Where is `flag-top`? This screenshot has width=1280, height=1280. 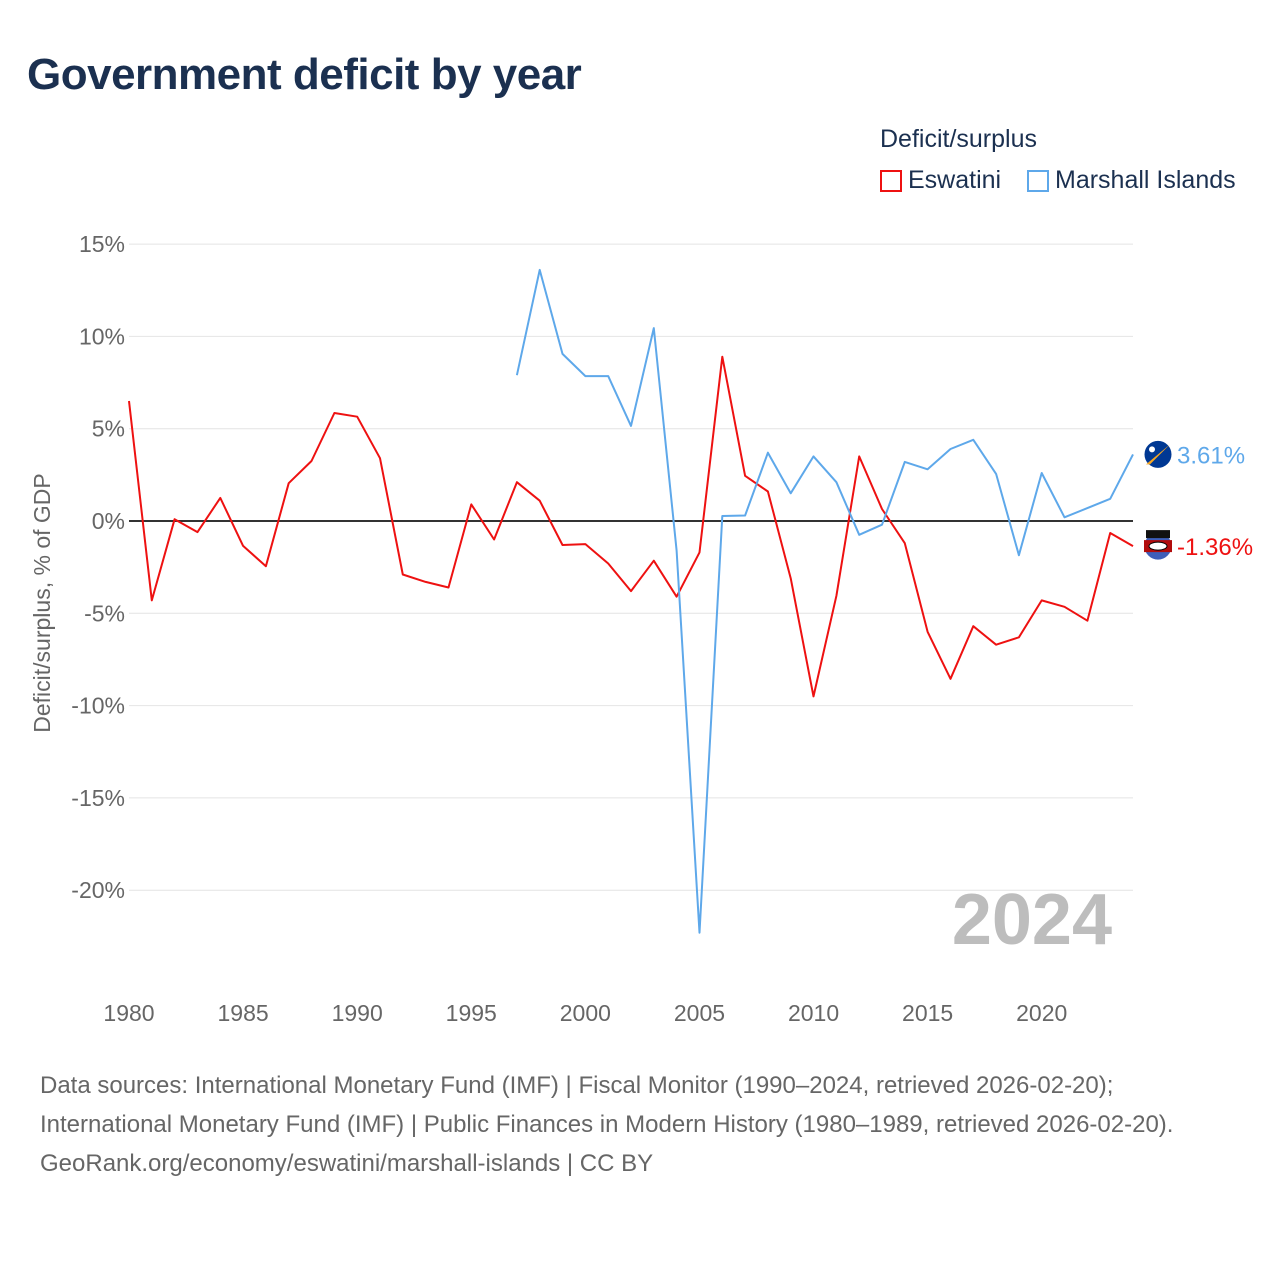
flag-top is located at coordinates (1158, 534).